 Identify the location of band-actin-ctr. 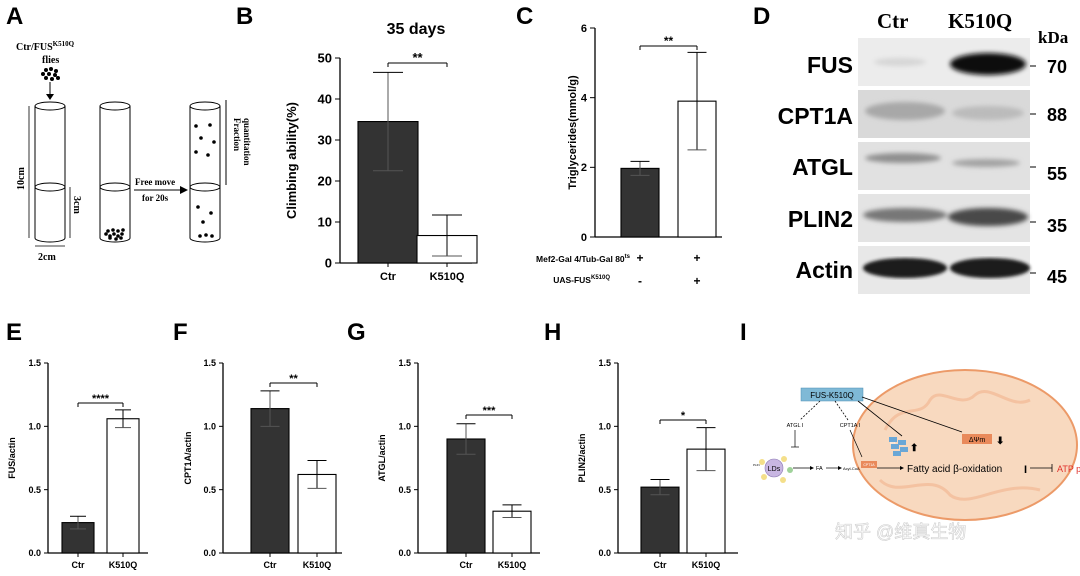
(905, 268).